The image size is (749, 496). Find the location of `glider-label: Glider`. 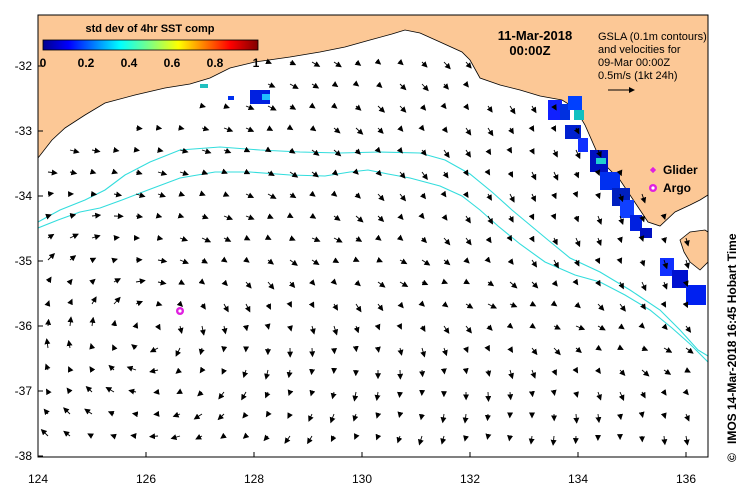

glider-label: Glider is located at coordinates (680, 170).